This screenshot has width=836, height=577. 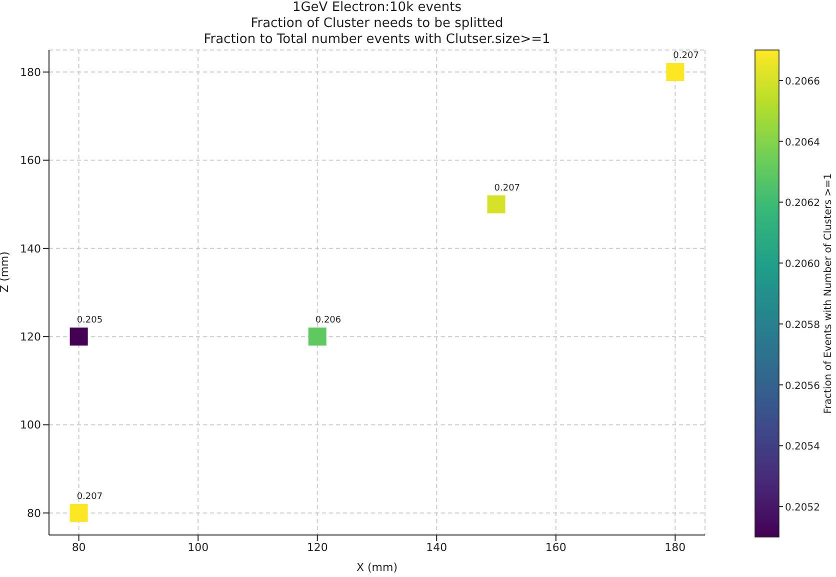 What do you see at coordinates (802, 204) in the screenshot?
I see `color-bar-label: 0.2062` at bounding box center [802, 204].